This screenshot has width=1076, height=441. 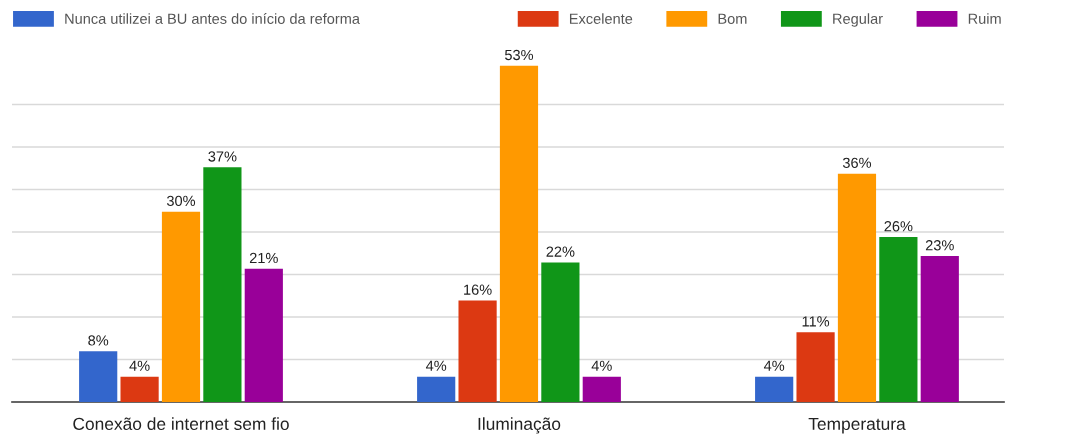 I want to click on x-tick-label: Conexão de internet sem fio, so click(x=181, y=424).